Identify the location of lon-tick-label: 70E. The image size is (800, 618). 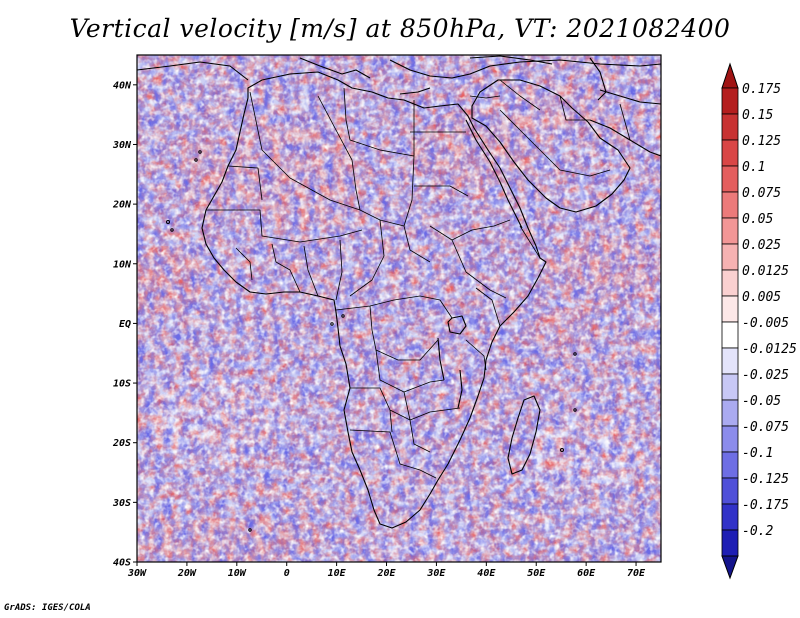
(636, 573).